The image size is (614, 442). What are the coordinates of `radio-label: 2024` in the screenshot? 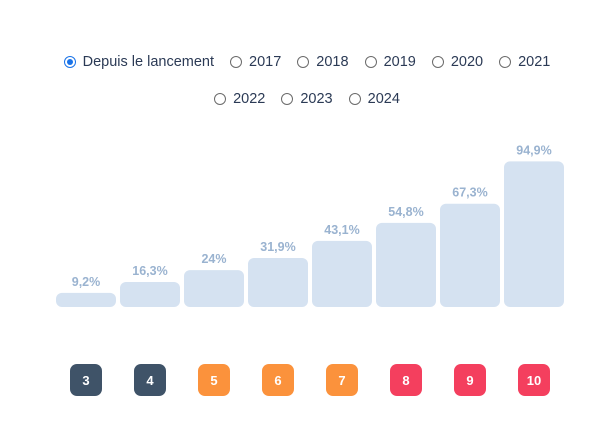 It's located at (383, 99).